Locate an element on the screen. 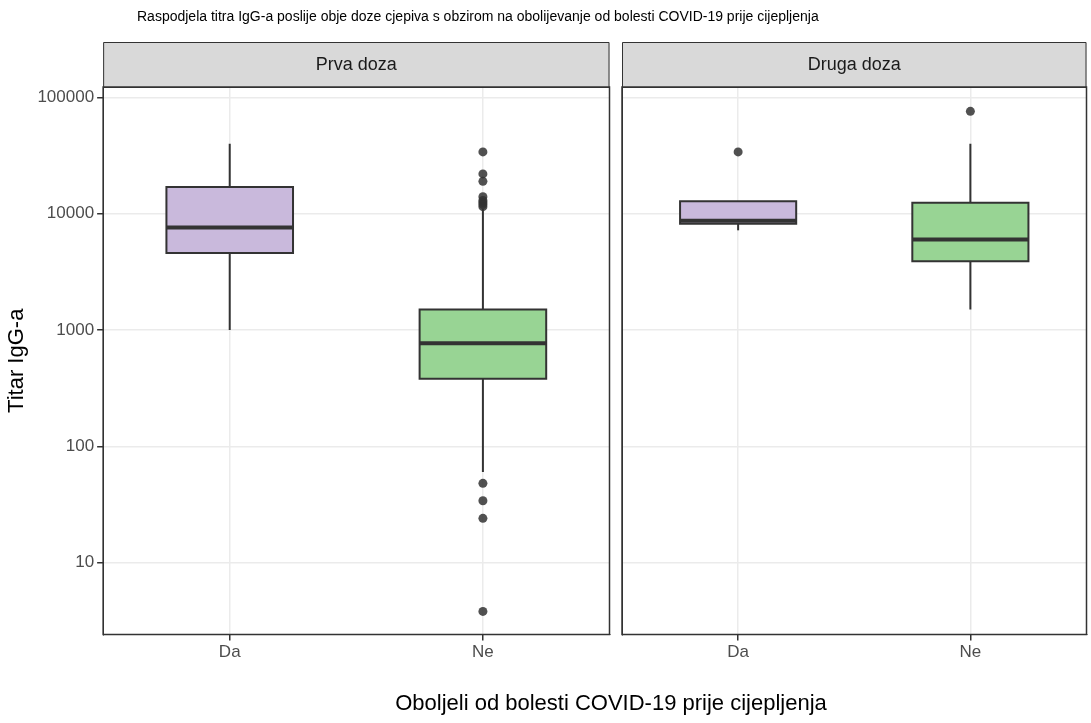 Image resolution: width=1091 pixels, height=723 pixels. y-tick-label: 10000 is located at coordinates (70, 213).